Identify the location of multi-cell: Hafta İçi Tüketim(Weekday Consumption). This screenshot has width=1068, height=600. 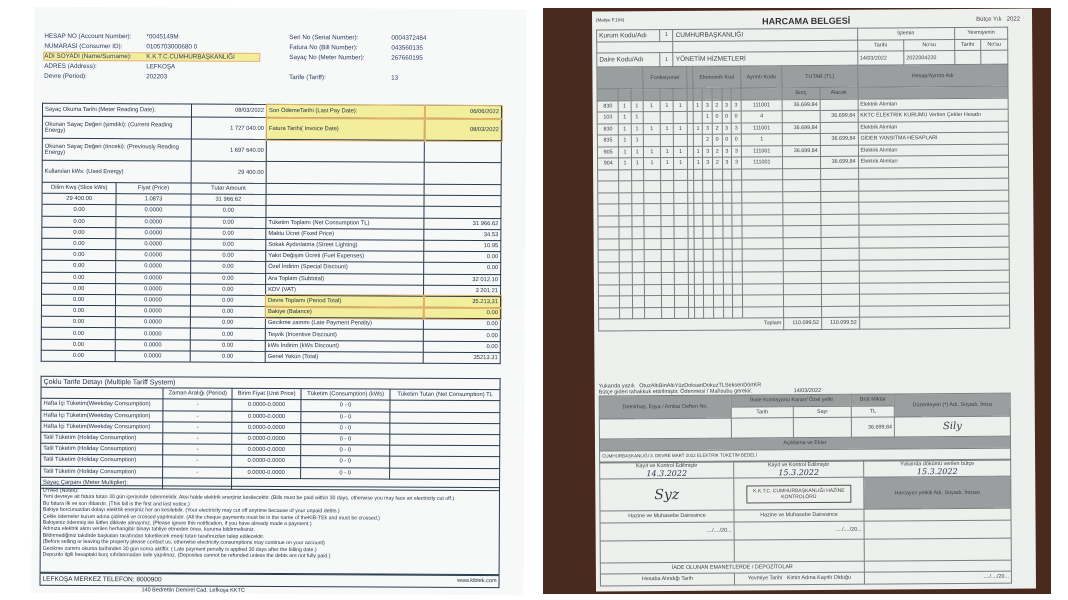
(97, 427).